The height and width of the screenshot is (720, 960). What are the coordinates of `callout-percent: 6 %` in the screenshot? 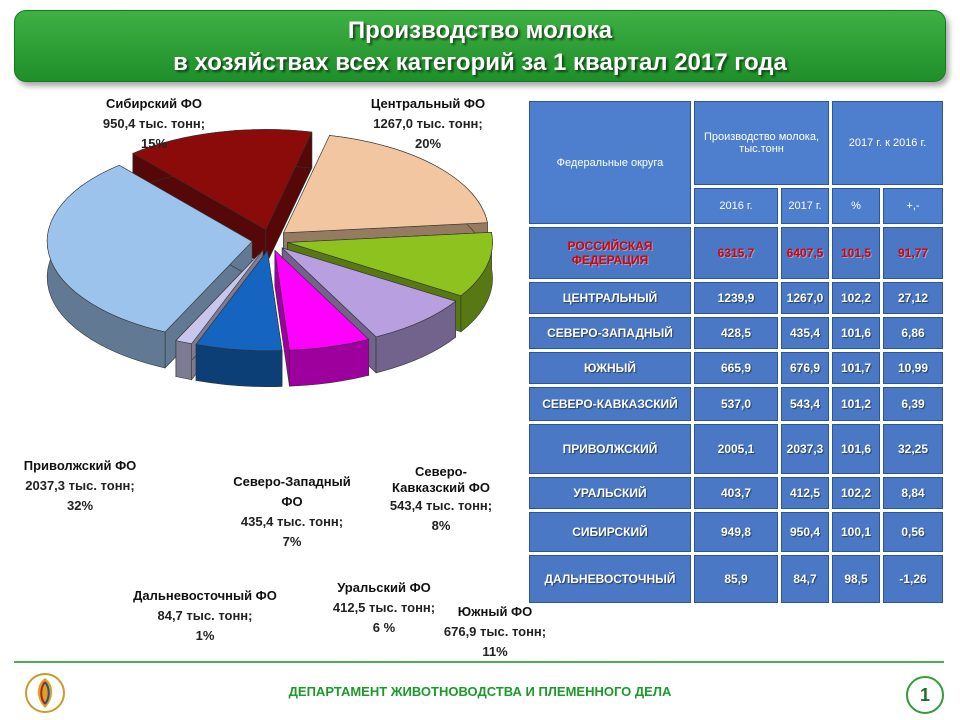 It's located at (384, 627).